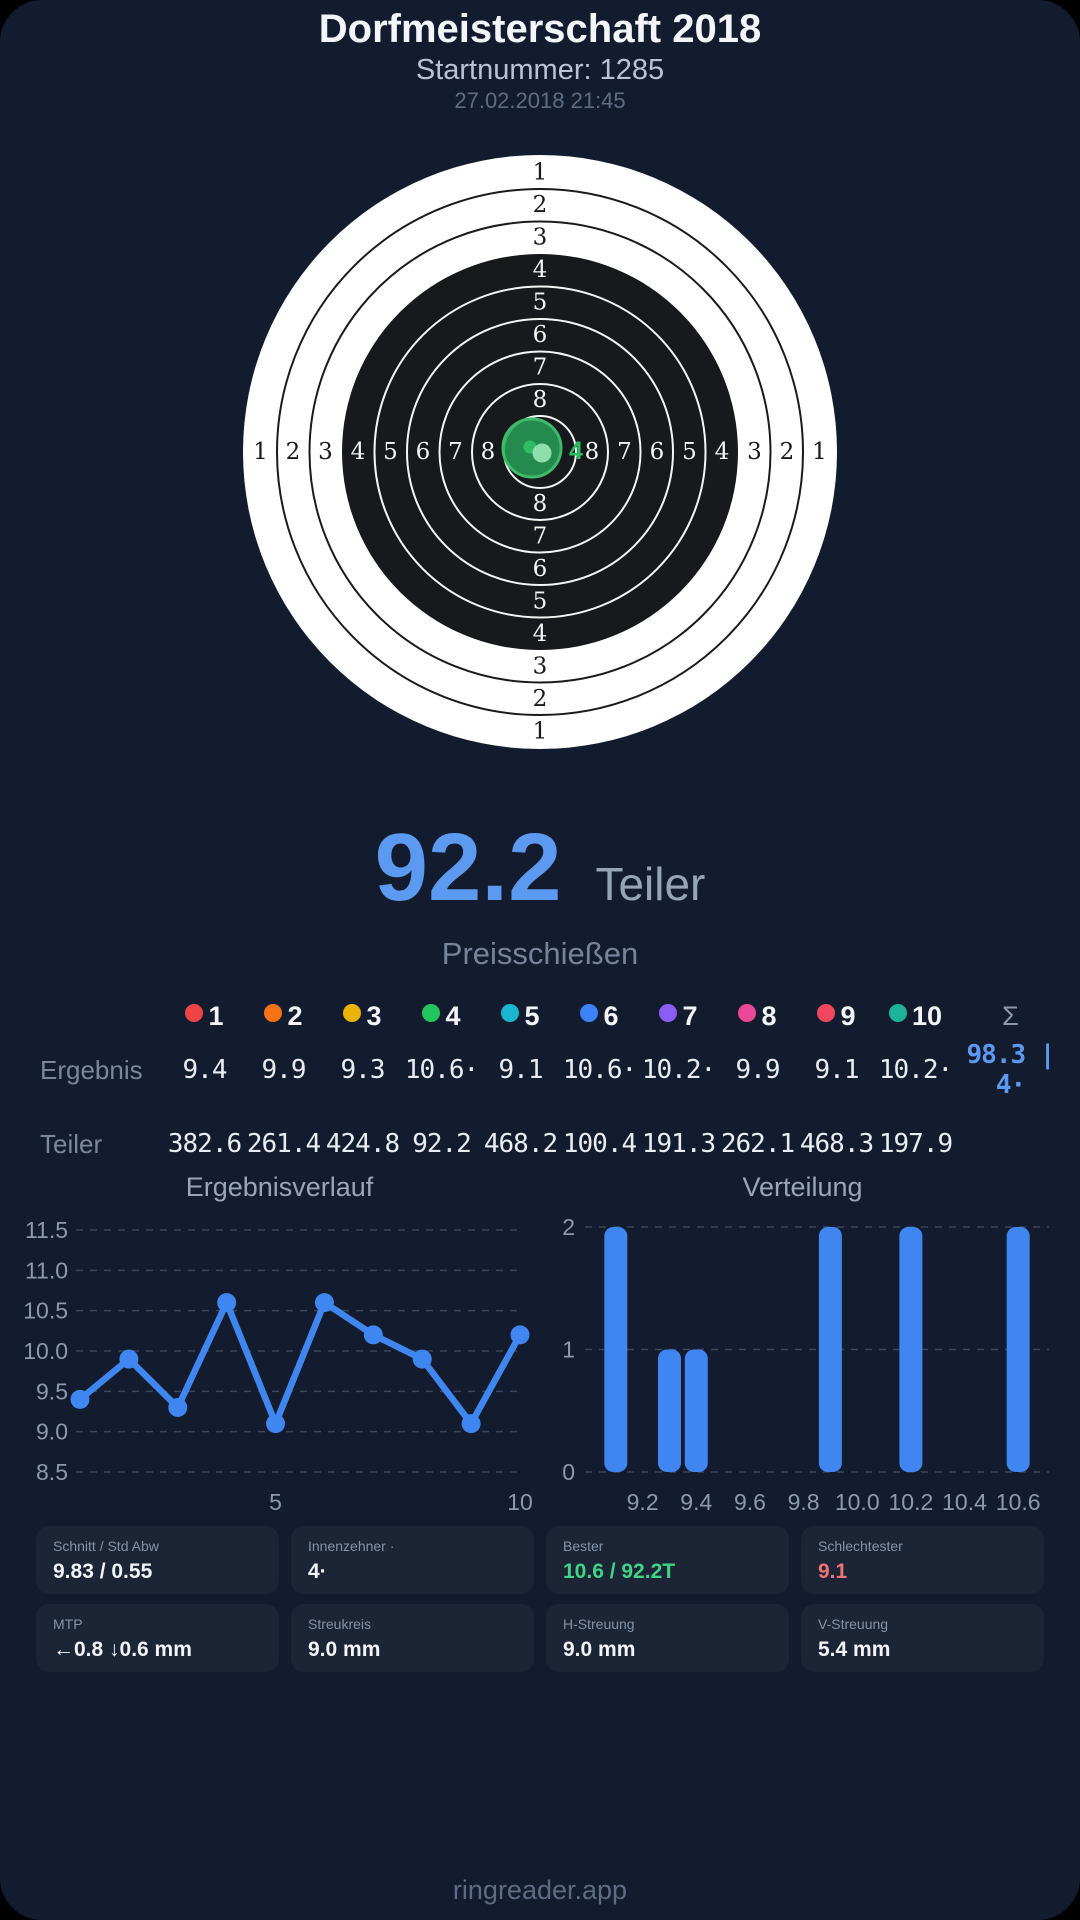 The image size is (1080, 1920). I want to click on shot-number: 5, so click(532, 1015).